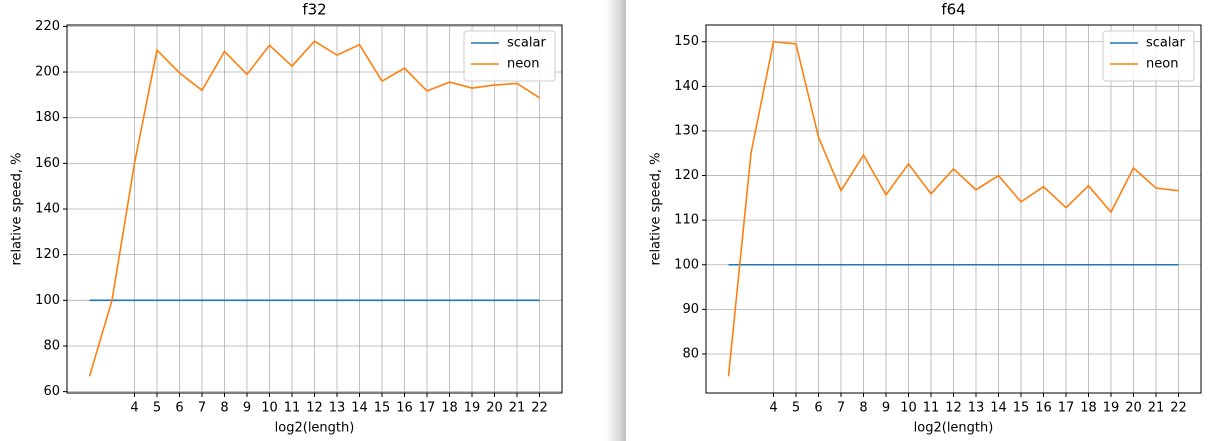  I want to click on y-tick-label: 200, so click(47, 72).